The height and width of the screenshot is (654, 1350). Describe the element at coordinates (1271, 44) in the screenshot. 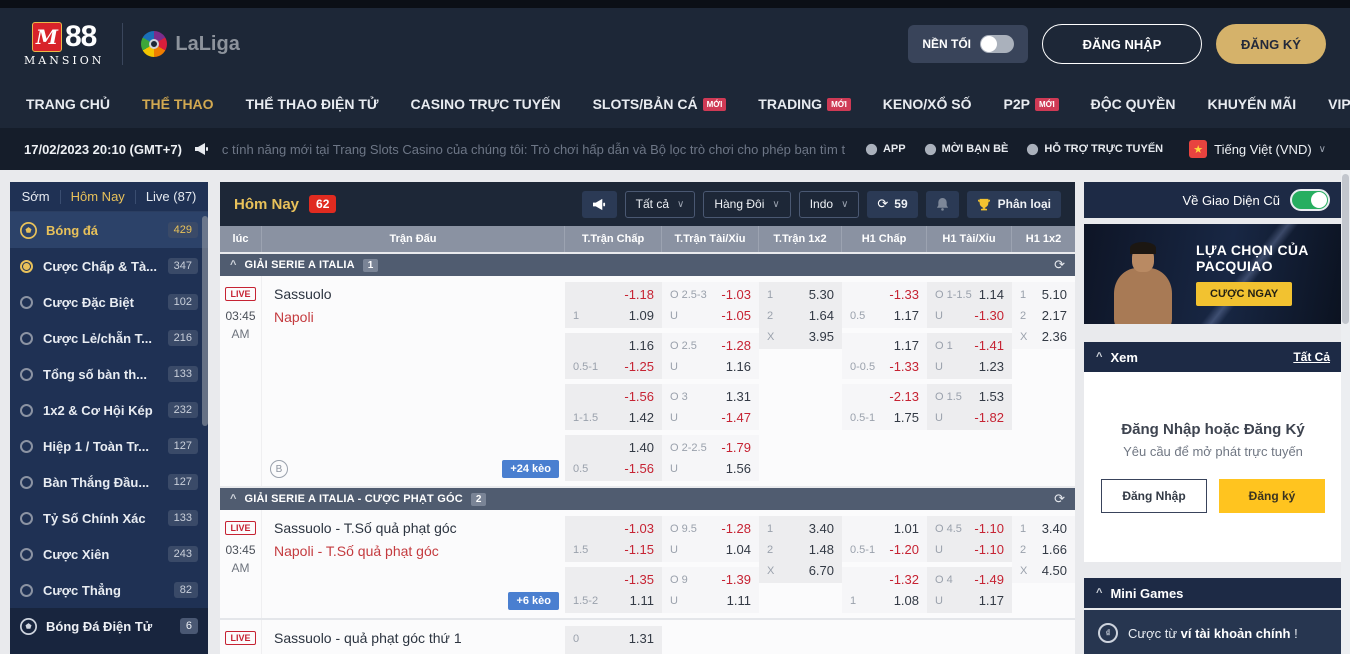

I see `register-button: ĐĂNG KÝ` at that location.